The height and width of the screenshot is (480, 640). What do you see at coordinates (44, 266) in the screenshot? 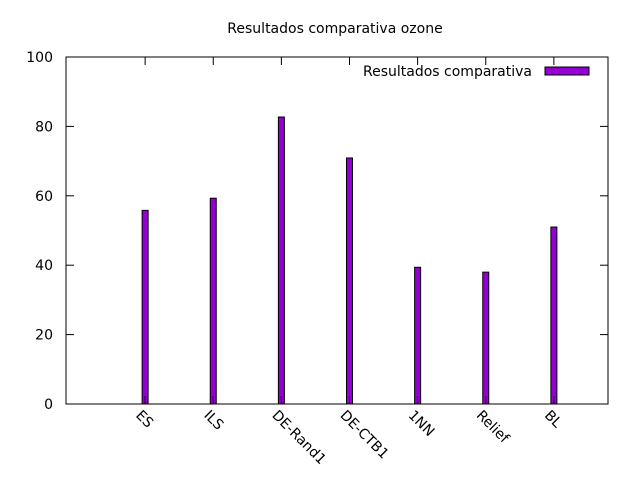
I see `y-tick-label: 40` at bounding box center [44, 266].